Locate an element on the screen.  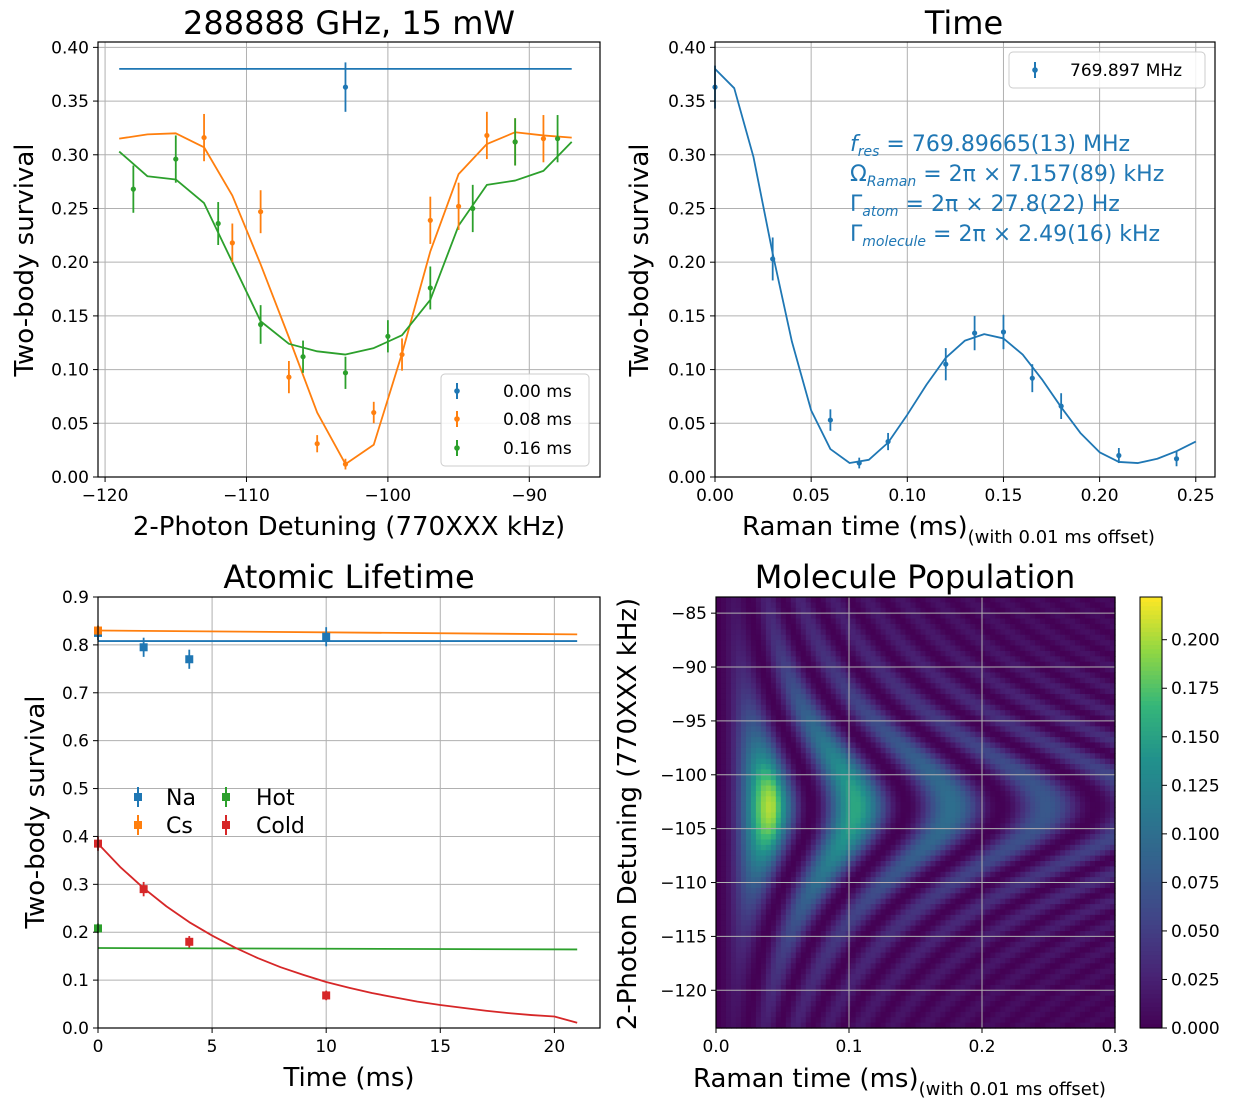
panel3-legend-label-cold: Cold is located at coordinates (280, 826).